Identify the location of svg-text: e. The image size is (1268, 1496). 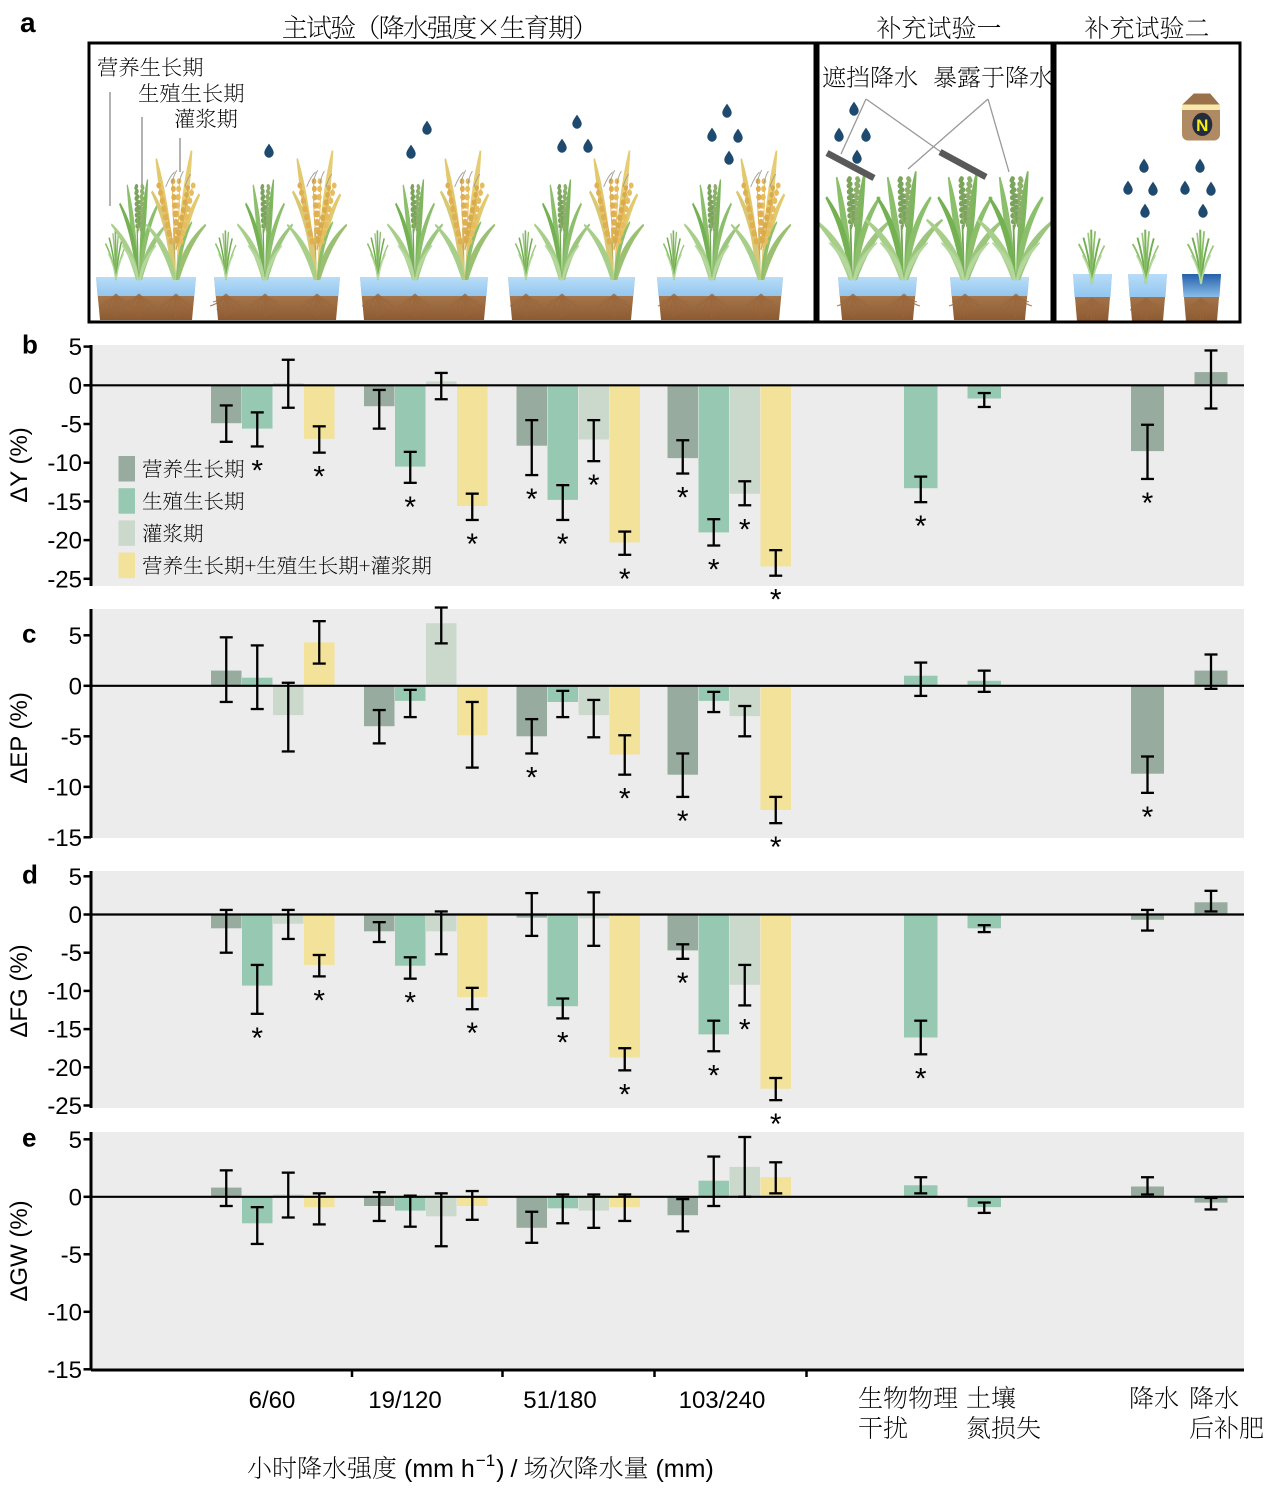
(29, 1137).